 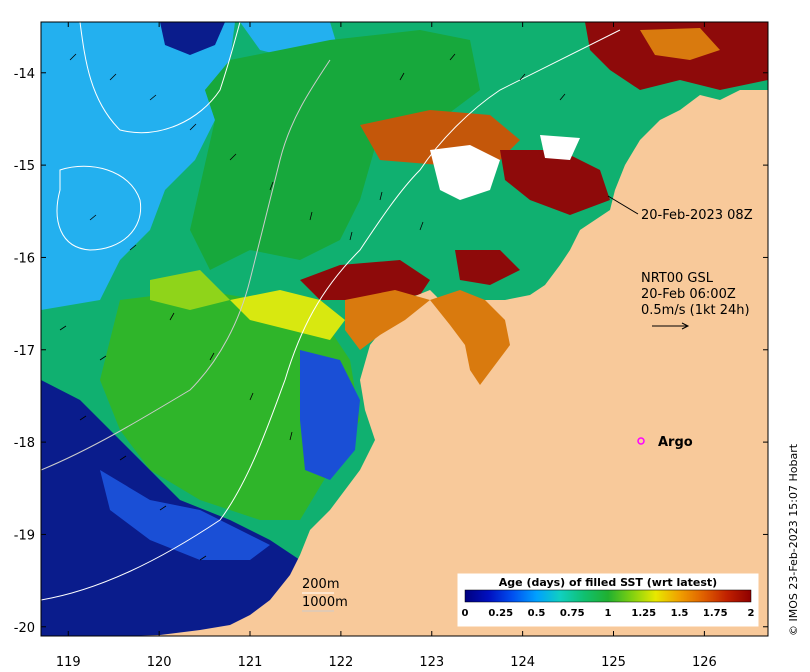 What do you see at coordinates (688, 294) in the screenshot?
I see `current-label-line2: 20-Feb 06:00Z` at bounding box center [688, 294].